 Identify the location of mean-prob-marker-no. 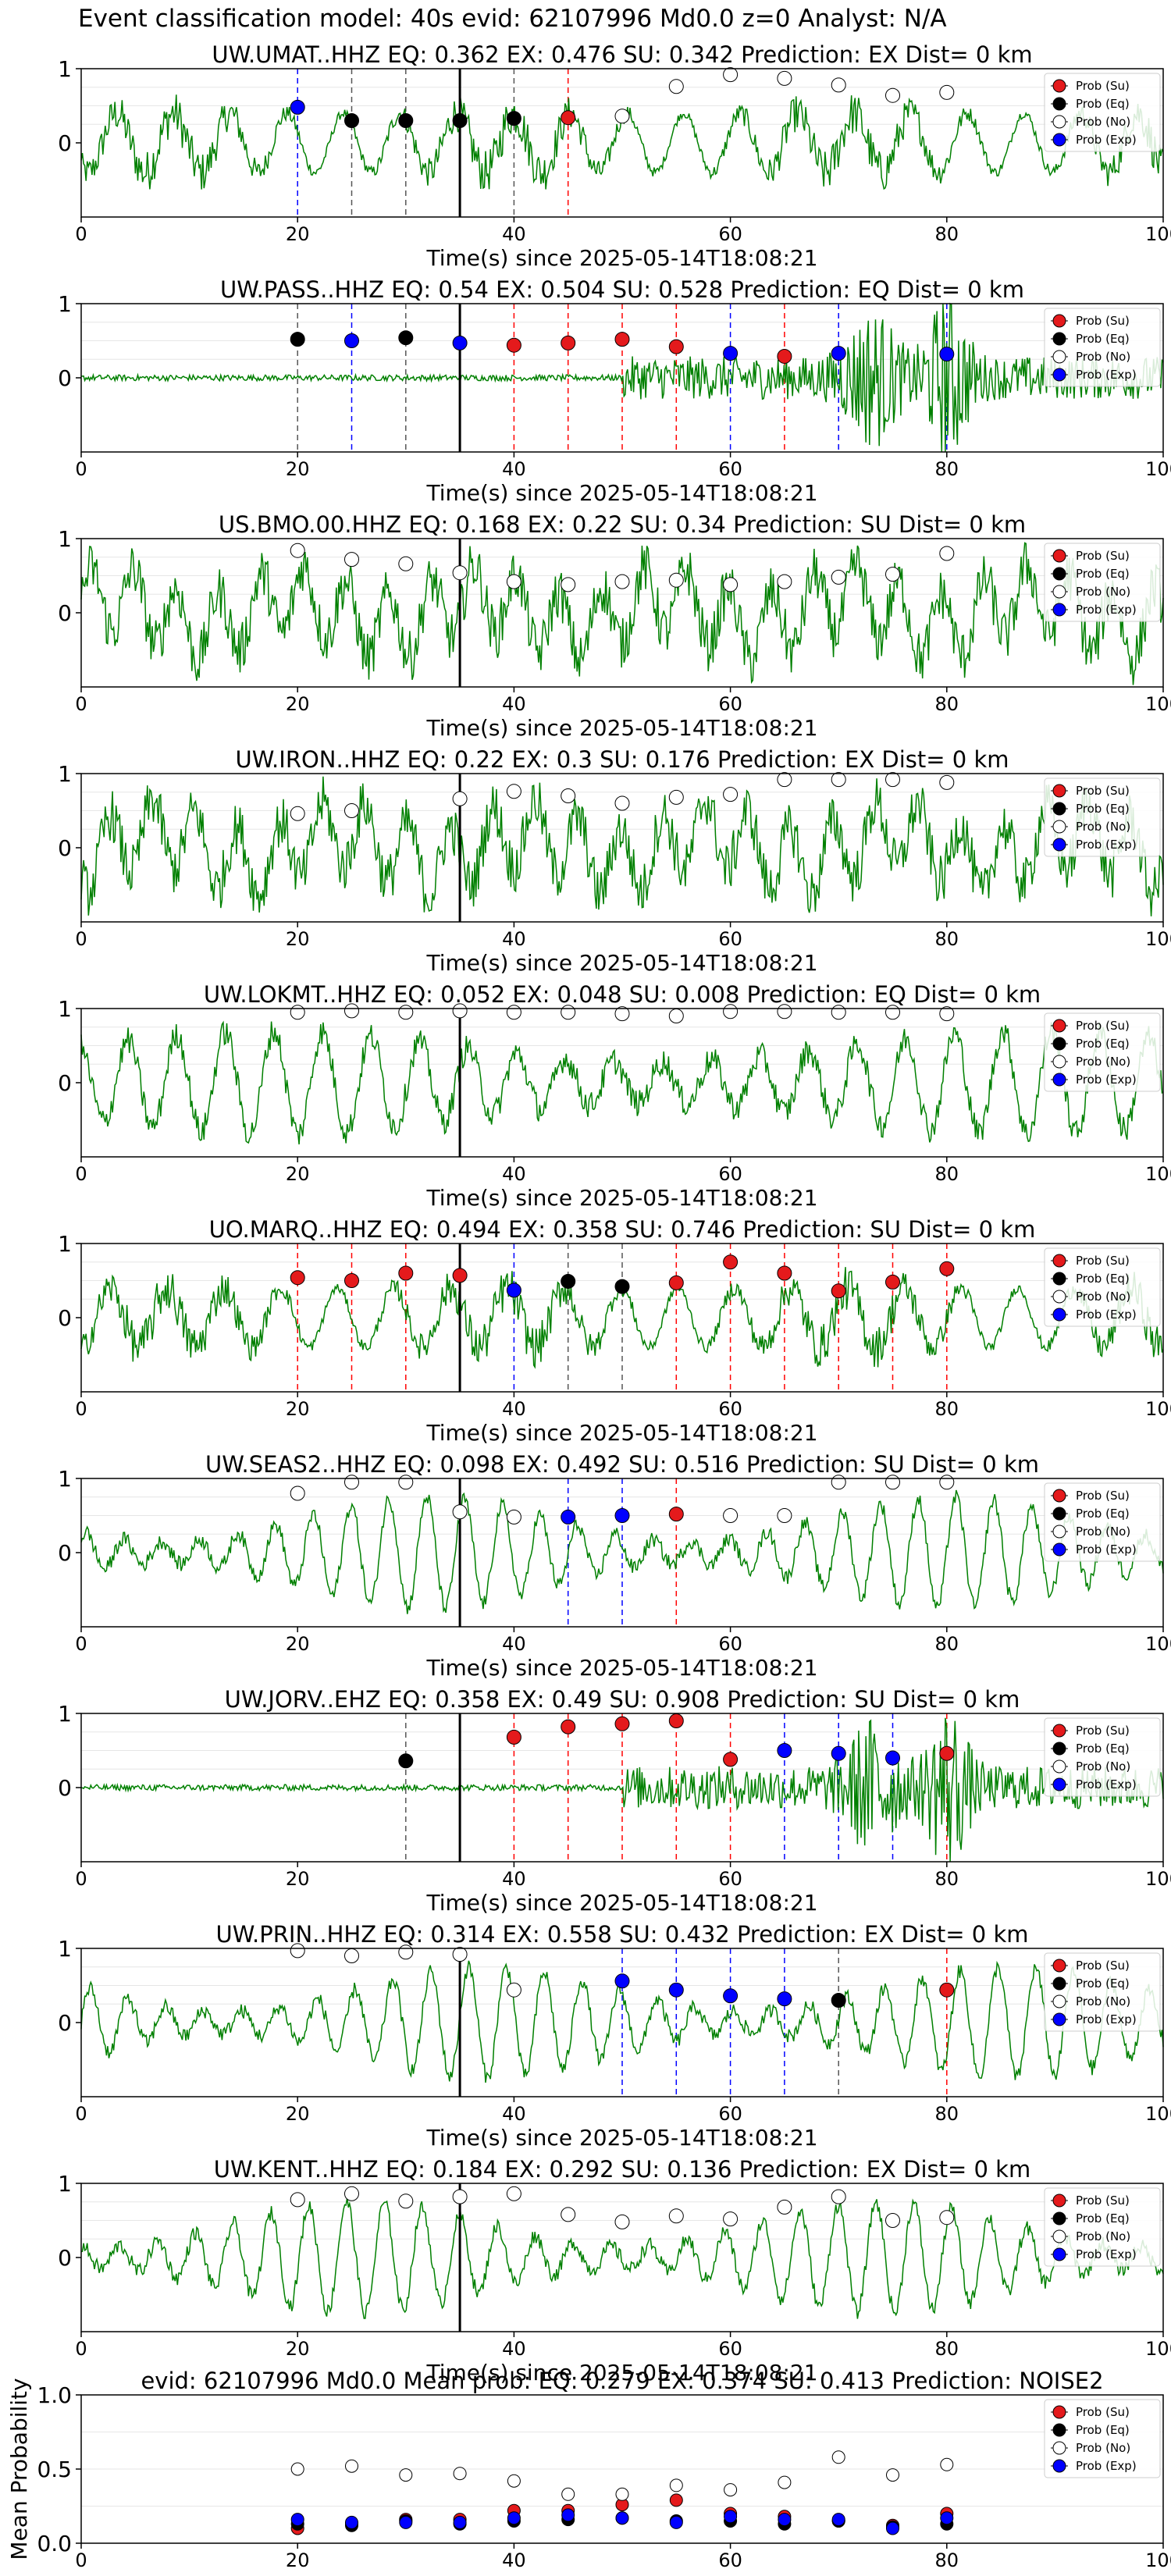
(838, 2457).